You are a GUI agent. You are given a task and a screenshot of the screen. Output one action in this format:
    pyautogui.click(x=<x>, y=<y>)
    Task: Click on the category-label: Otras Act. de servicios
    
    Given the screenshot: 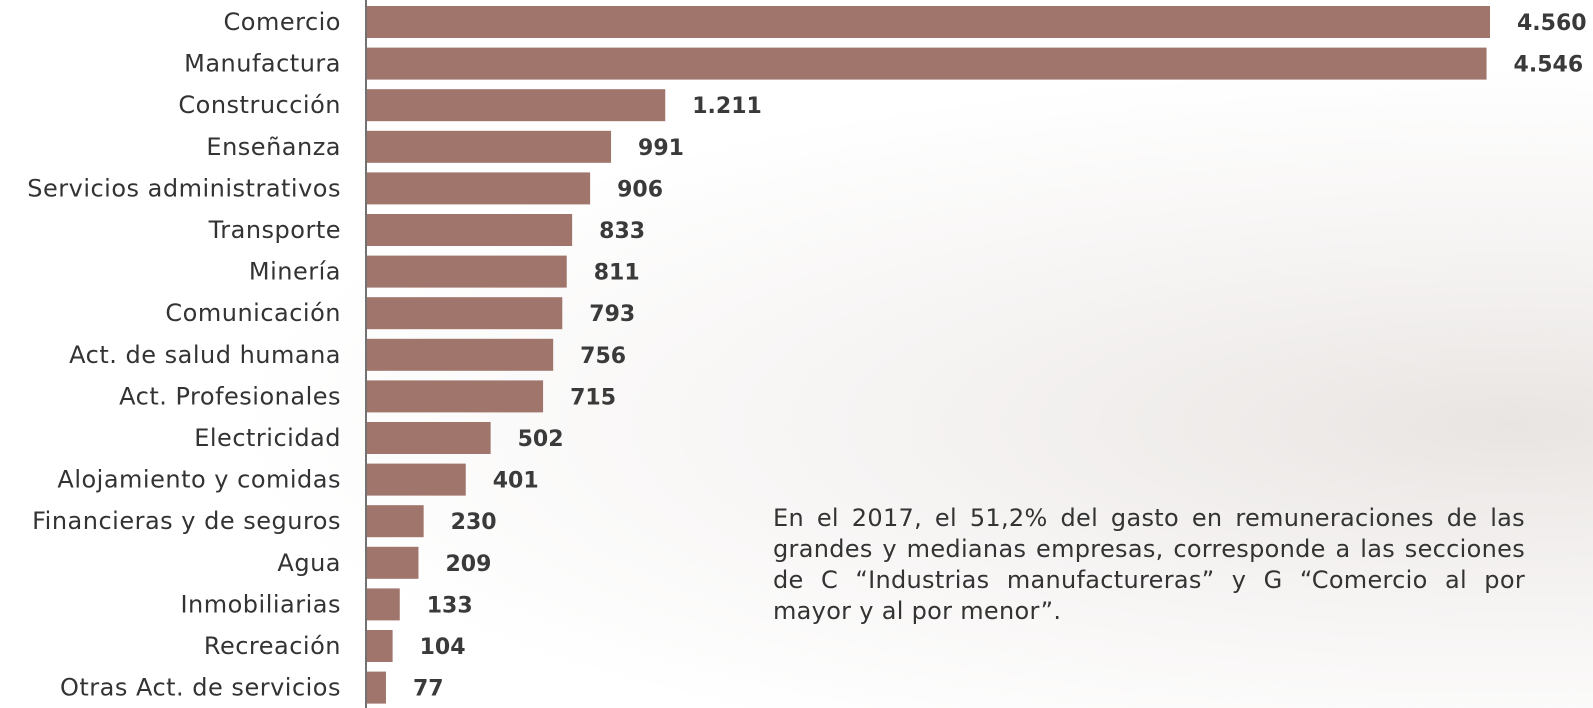 What is the action you would take?
    pyautogui.click(x=200, y=688)
    